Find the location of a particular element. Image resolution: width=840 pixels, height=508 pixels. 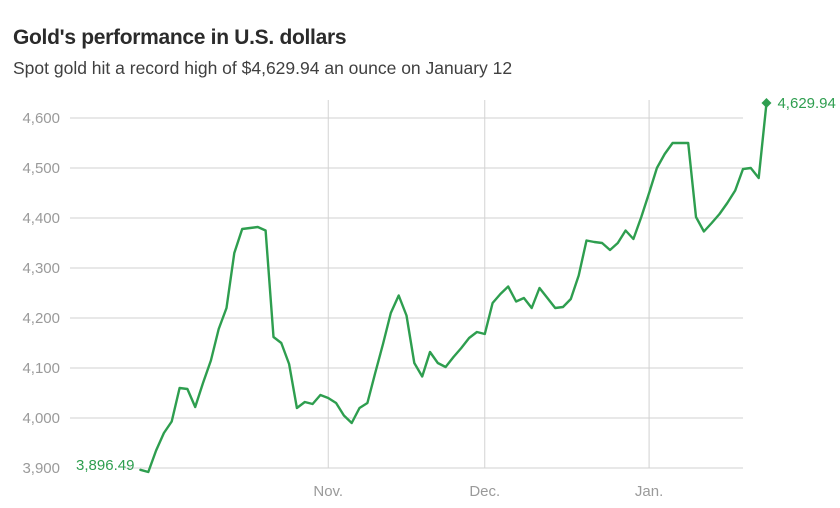

x-tick-label: Jan. is located at coordinates (649, 491).